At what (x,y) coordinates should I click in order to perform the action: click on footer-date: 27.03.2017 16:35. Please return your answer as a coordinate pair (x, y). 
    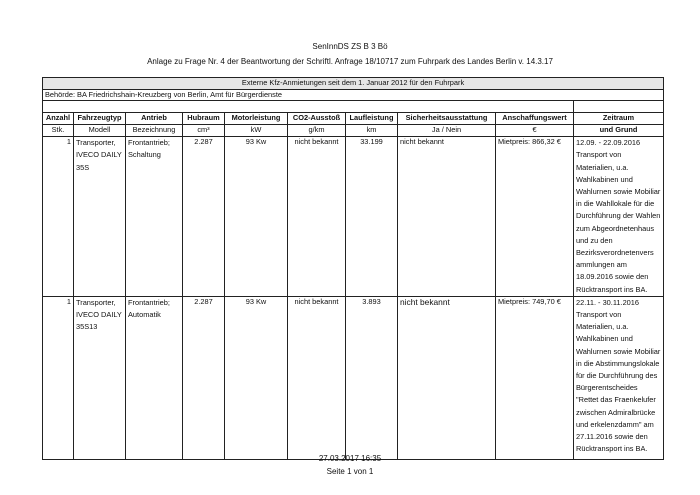
    Looking at the image, I should click on (350, 458).